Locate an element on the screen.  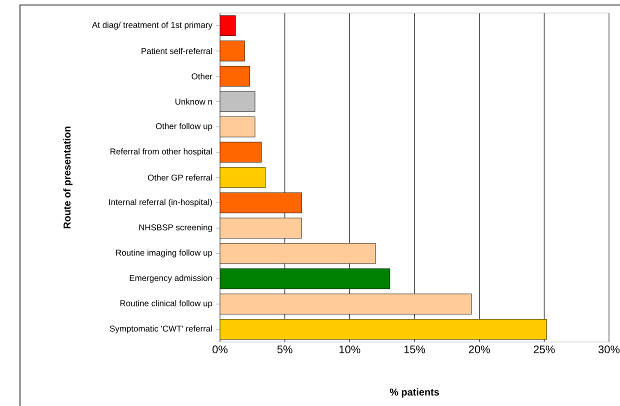
y-tick-label: Routine clinical follow up is located at coordinates (166, 304).